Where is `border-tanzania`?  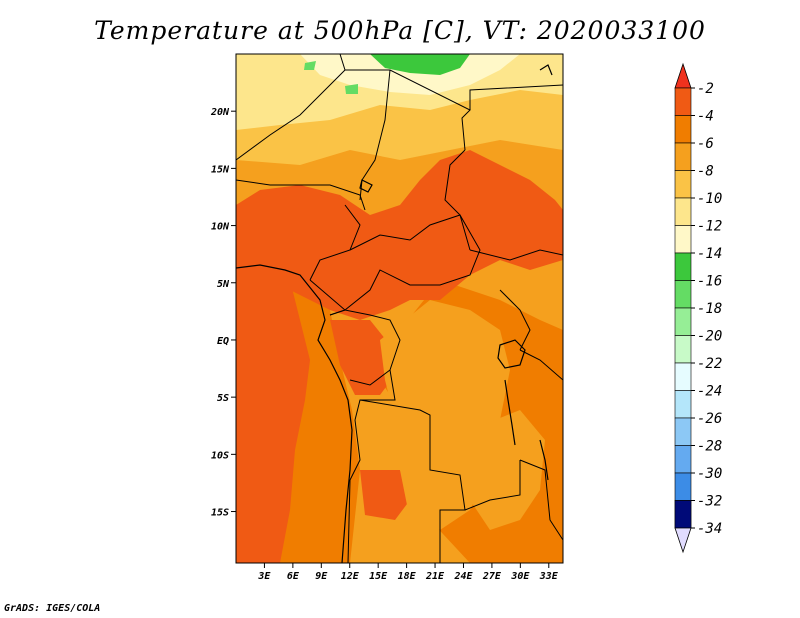 border-tanzania is located at coordinates (541, 365).